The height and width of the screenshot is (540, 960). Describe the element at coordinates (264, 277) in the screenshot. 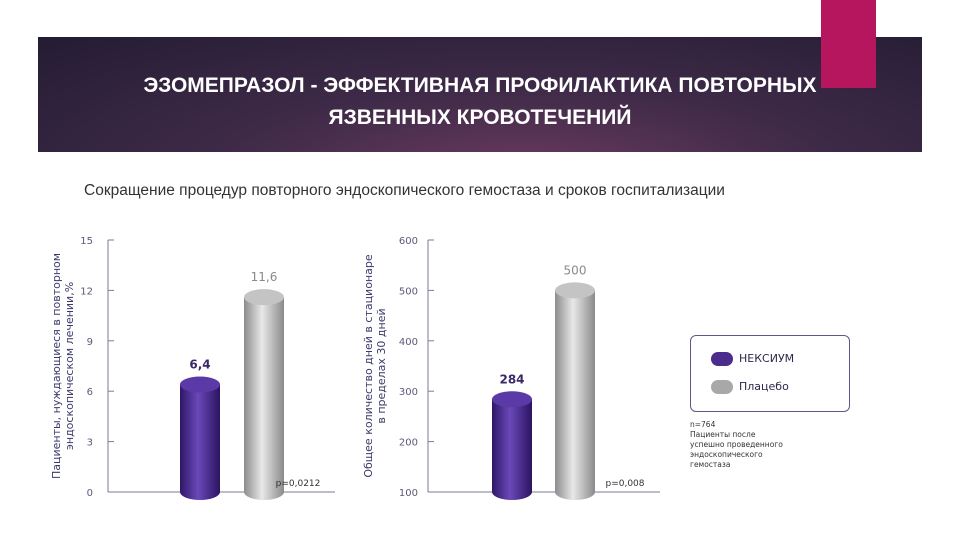

I see `data-label-1: 11,6` at that location.